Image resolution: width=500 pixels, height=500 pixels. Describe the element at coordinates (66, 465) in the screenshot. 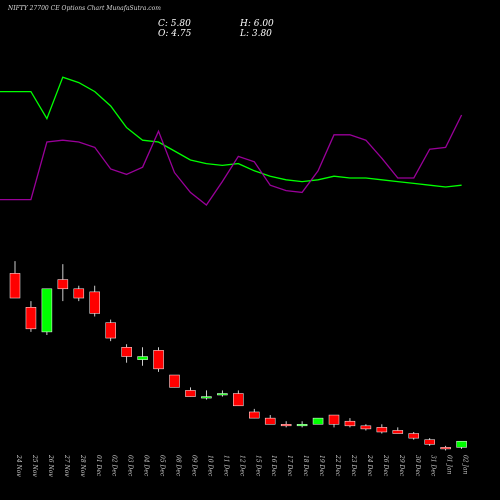

I see `x-tick-label: 27 Nov` at that location.